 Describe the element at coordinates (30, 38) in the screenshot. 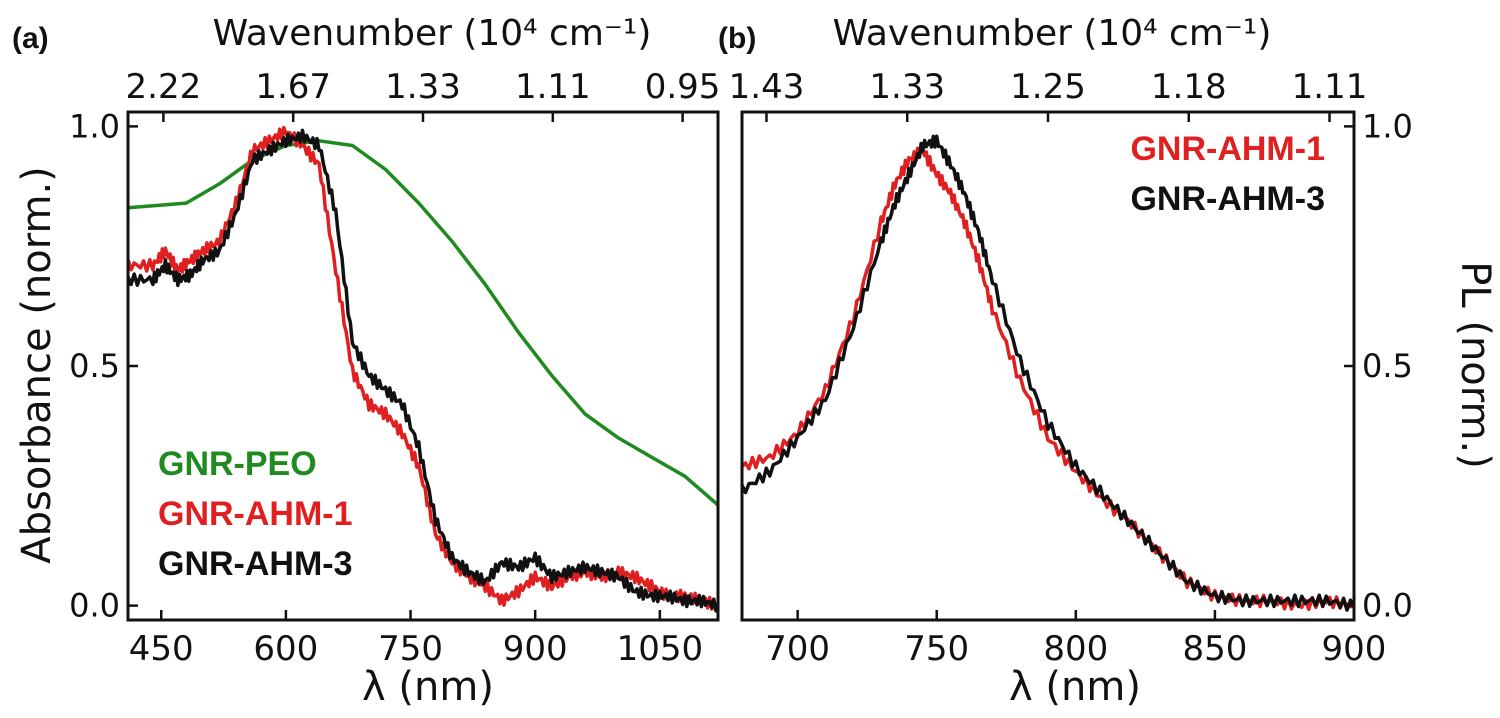

I see `panel-a-label: (a)` at that location.